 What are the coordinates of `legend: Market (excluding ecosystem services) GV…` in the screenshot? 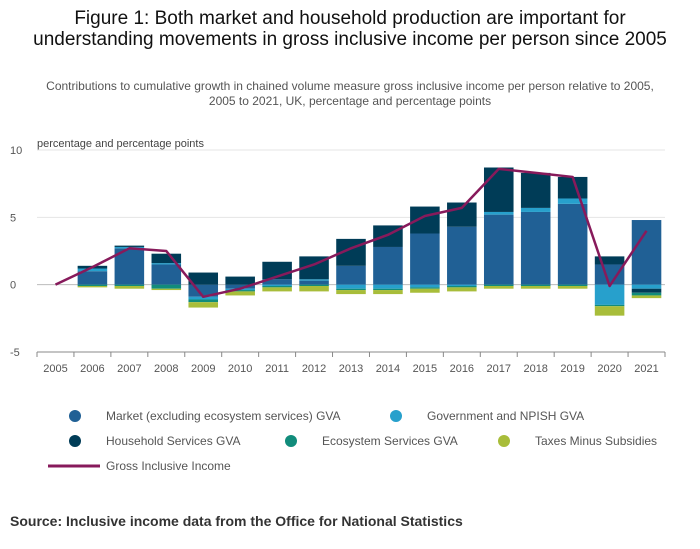 It's located at (352, 441).